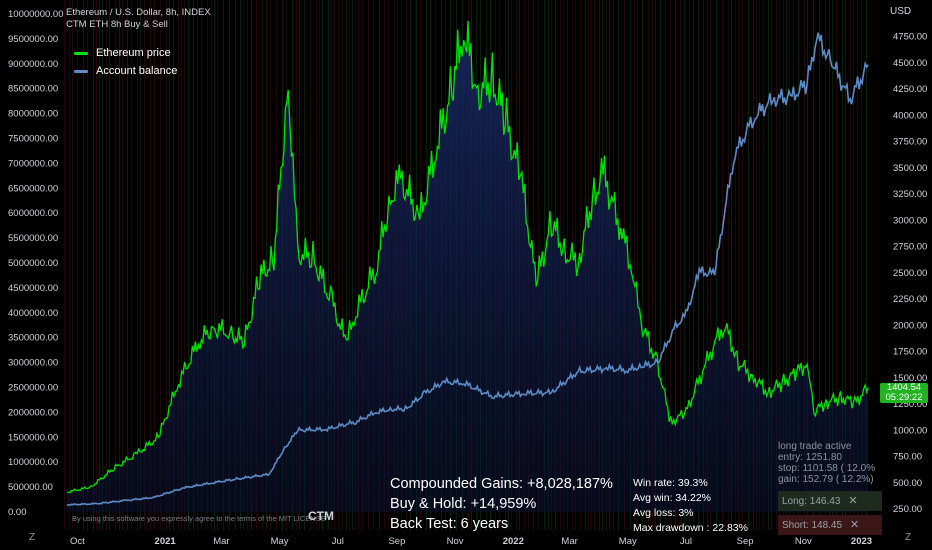 This screenshot has width=932, height=550. Describe the element at coordinates (830, 501) in the screenshot. I see `long-box: Long: 146.43 ✕` at that location.